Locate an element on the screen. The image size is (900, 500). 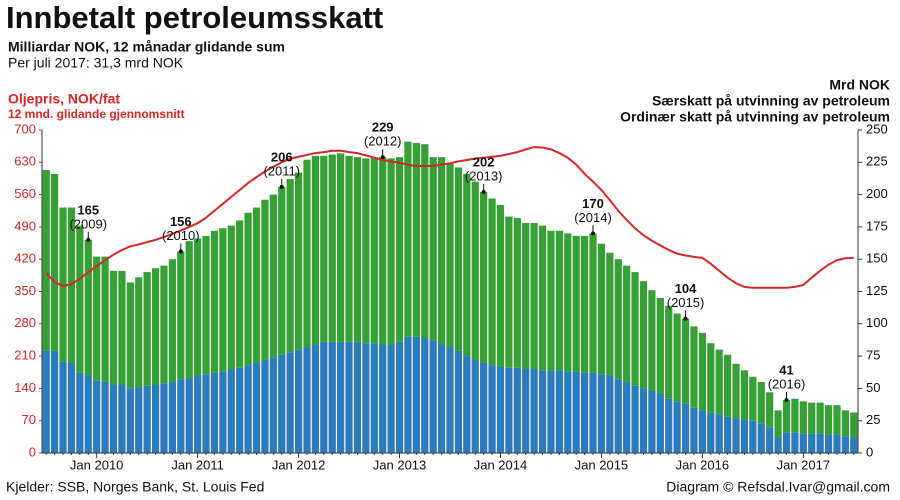
y-tick-label: 490 is located at coordinates (25, 225).